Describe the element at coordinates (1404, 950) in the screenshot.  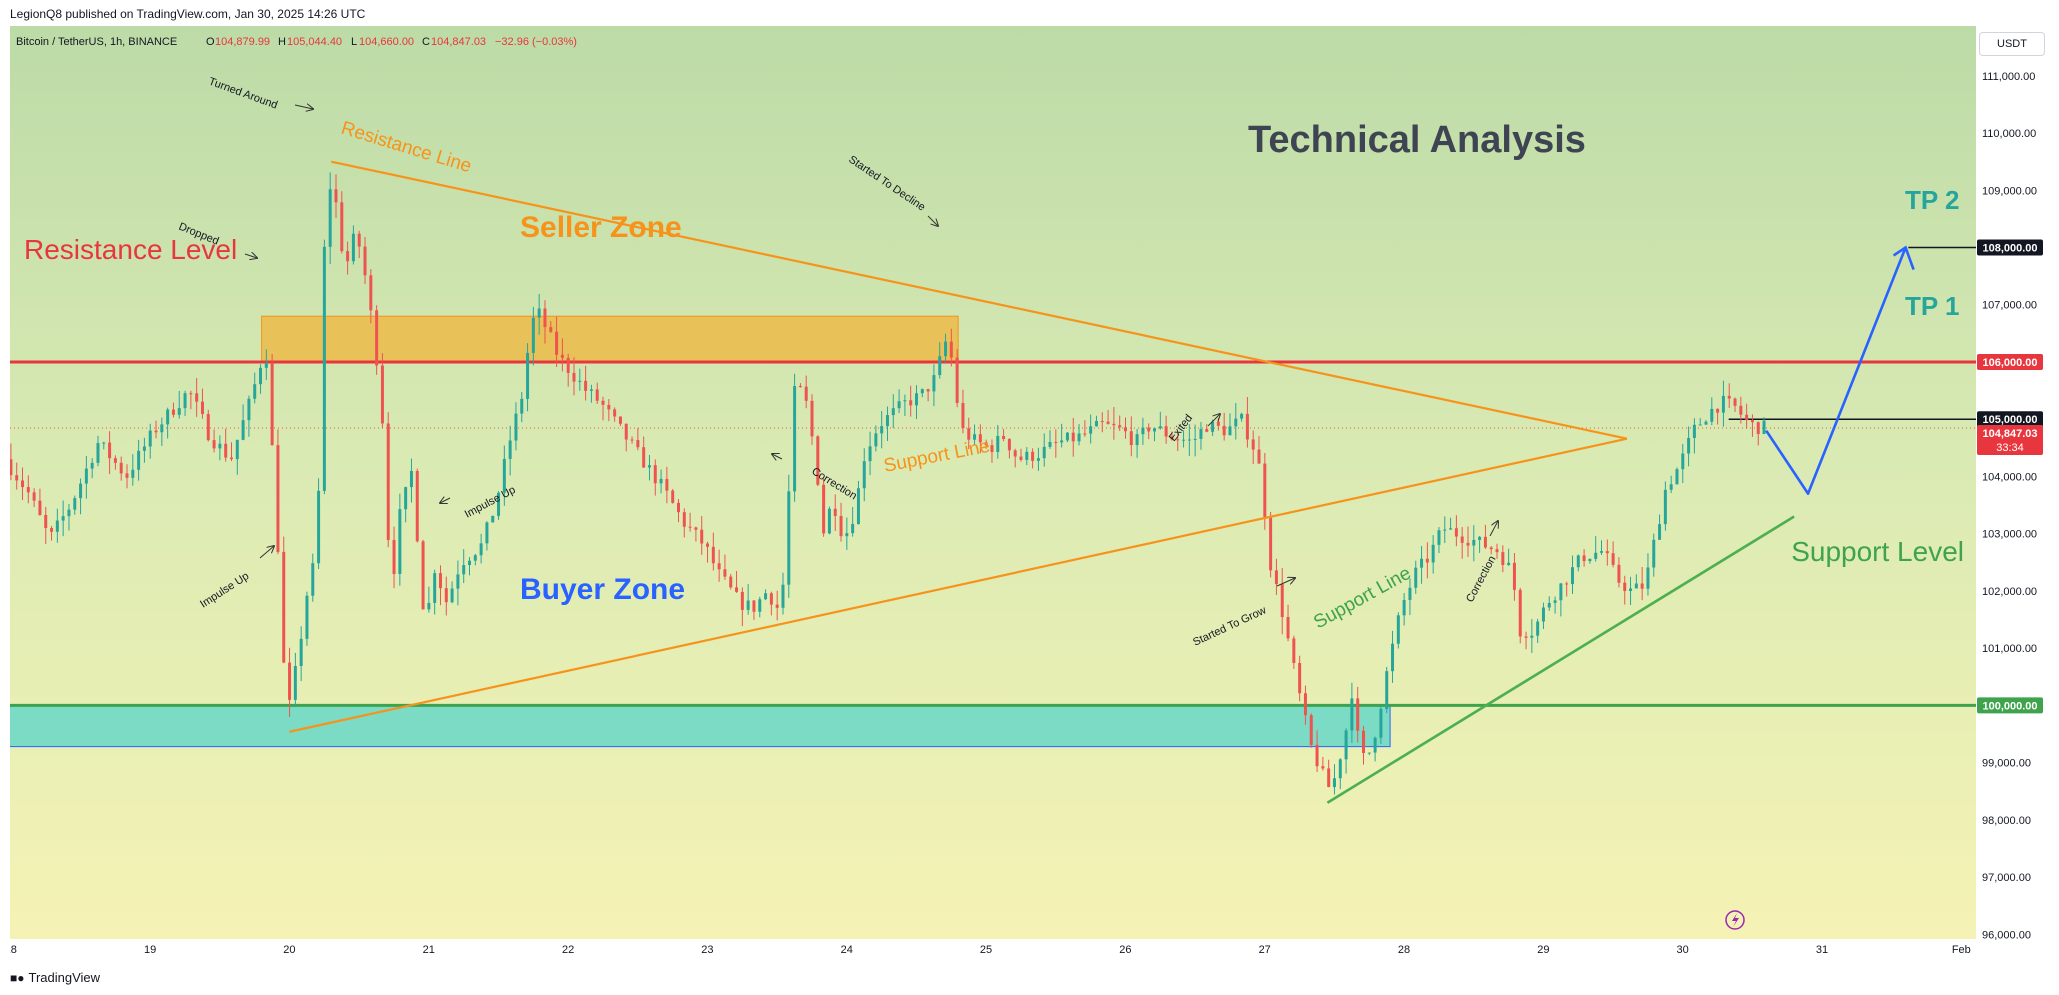
I see `x-tick-label: 28` at that location.